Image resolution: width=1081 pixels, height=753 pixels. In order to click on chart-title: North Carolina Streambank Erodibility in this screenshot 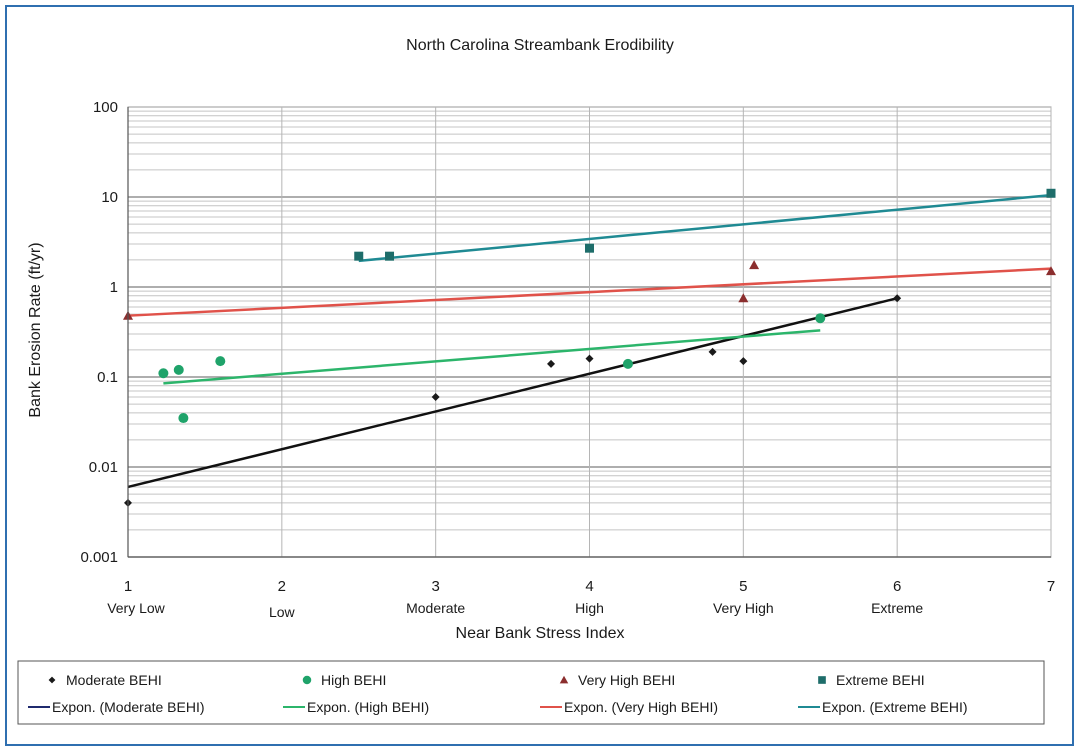, I will do `click(540, 45)`.